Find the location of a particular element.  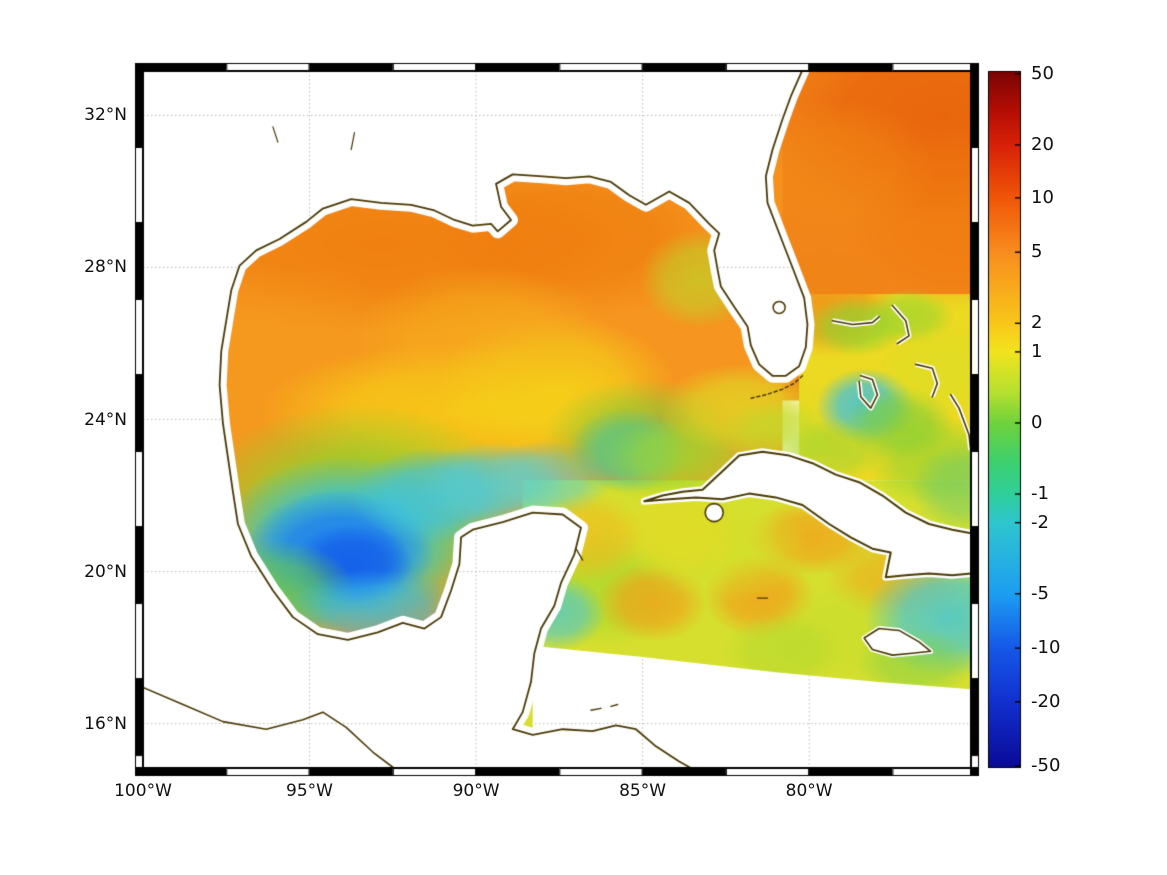

x-tick-label: 80°W is located at coordinates (809, 791).